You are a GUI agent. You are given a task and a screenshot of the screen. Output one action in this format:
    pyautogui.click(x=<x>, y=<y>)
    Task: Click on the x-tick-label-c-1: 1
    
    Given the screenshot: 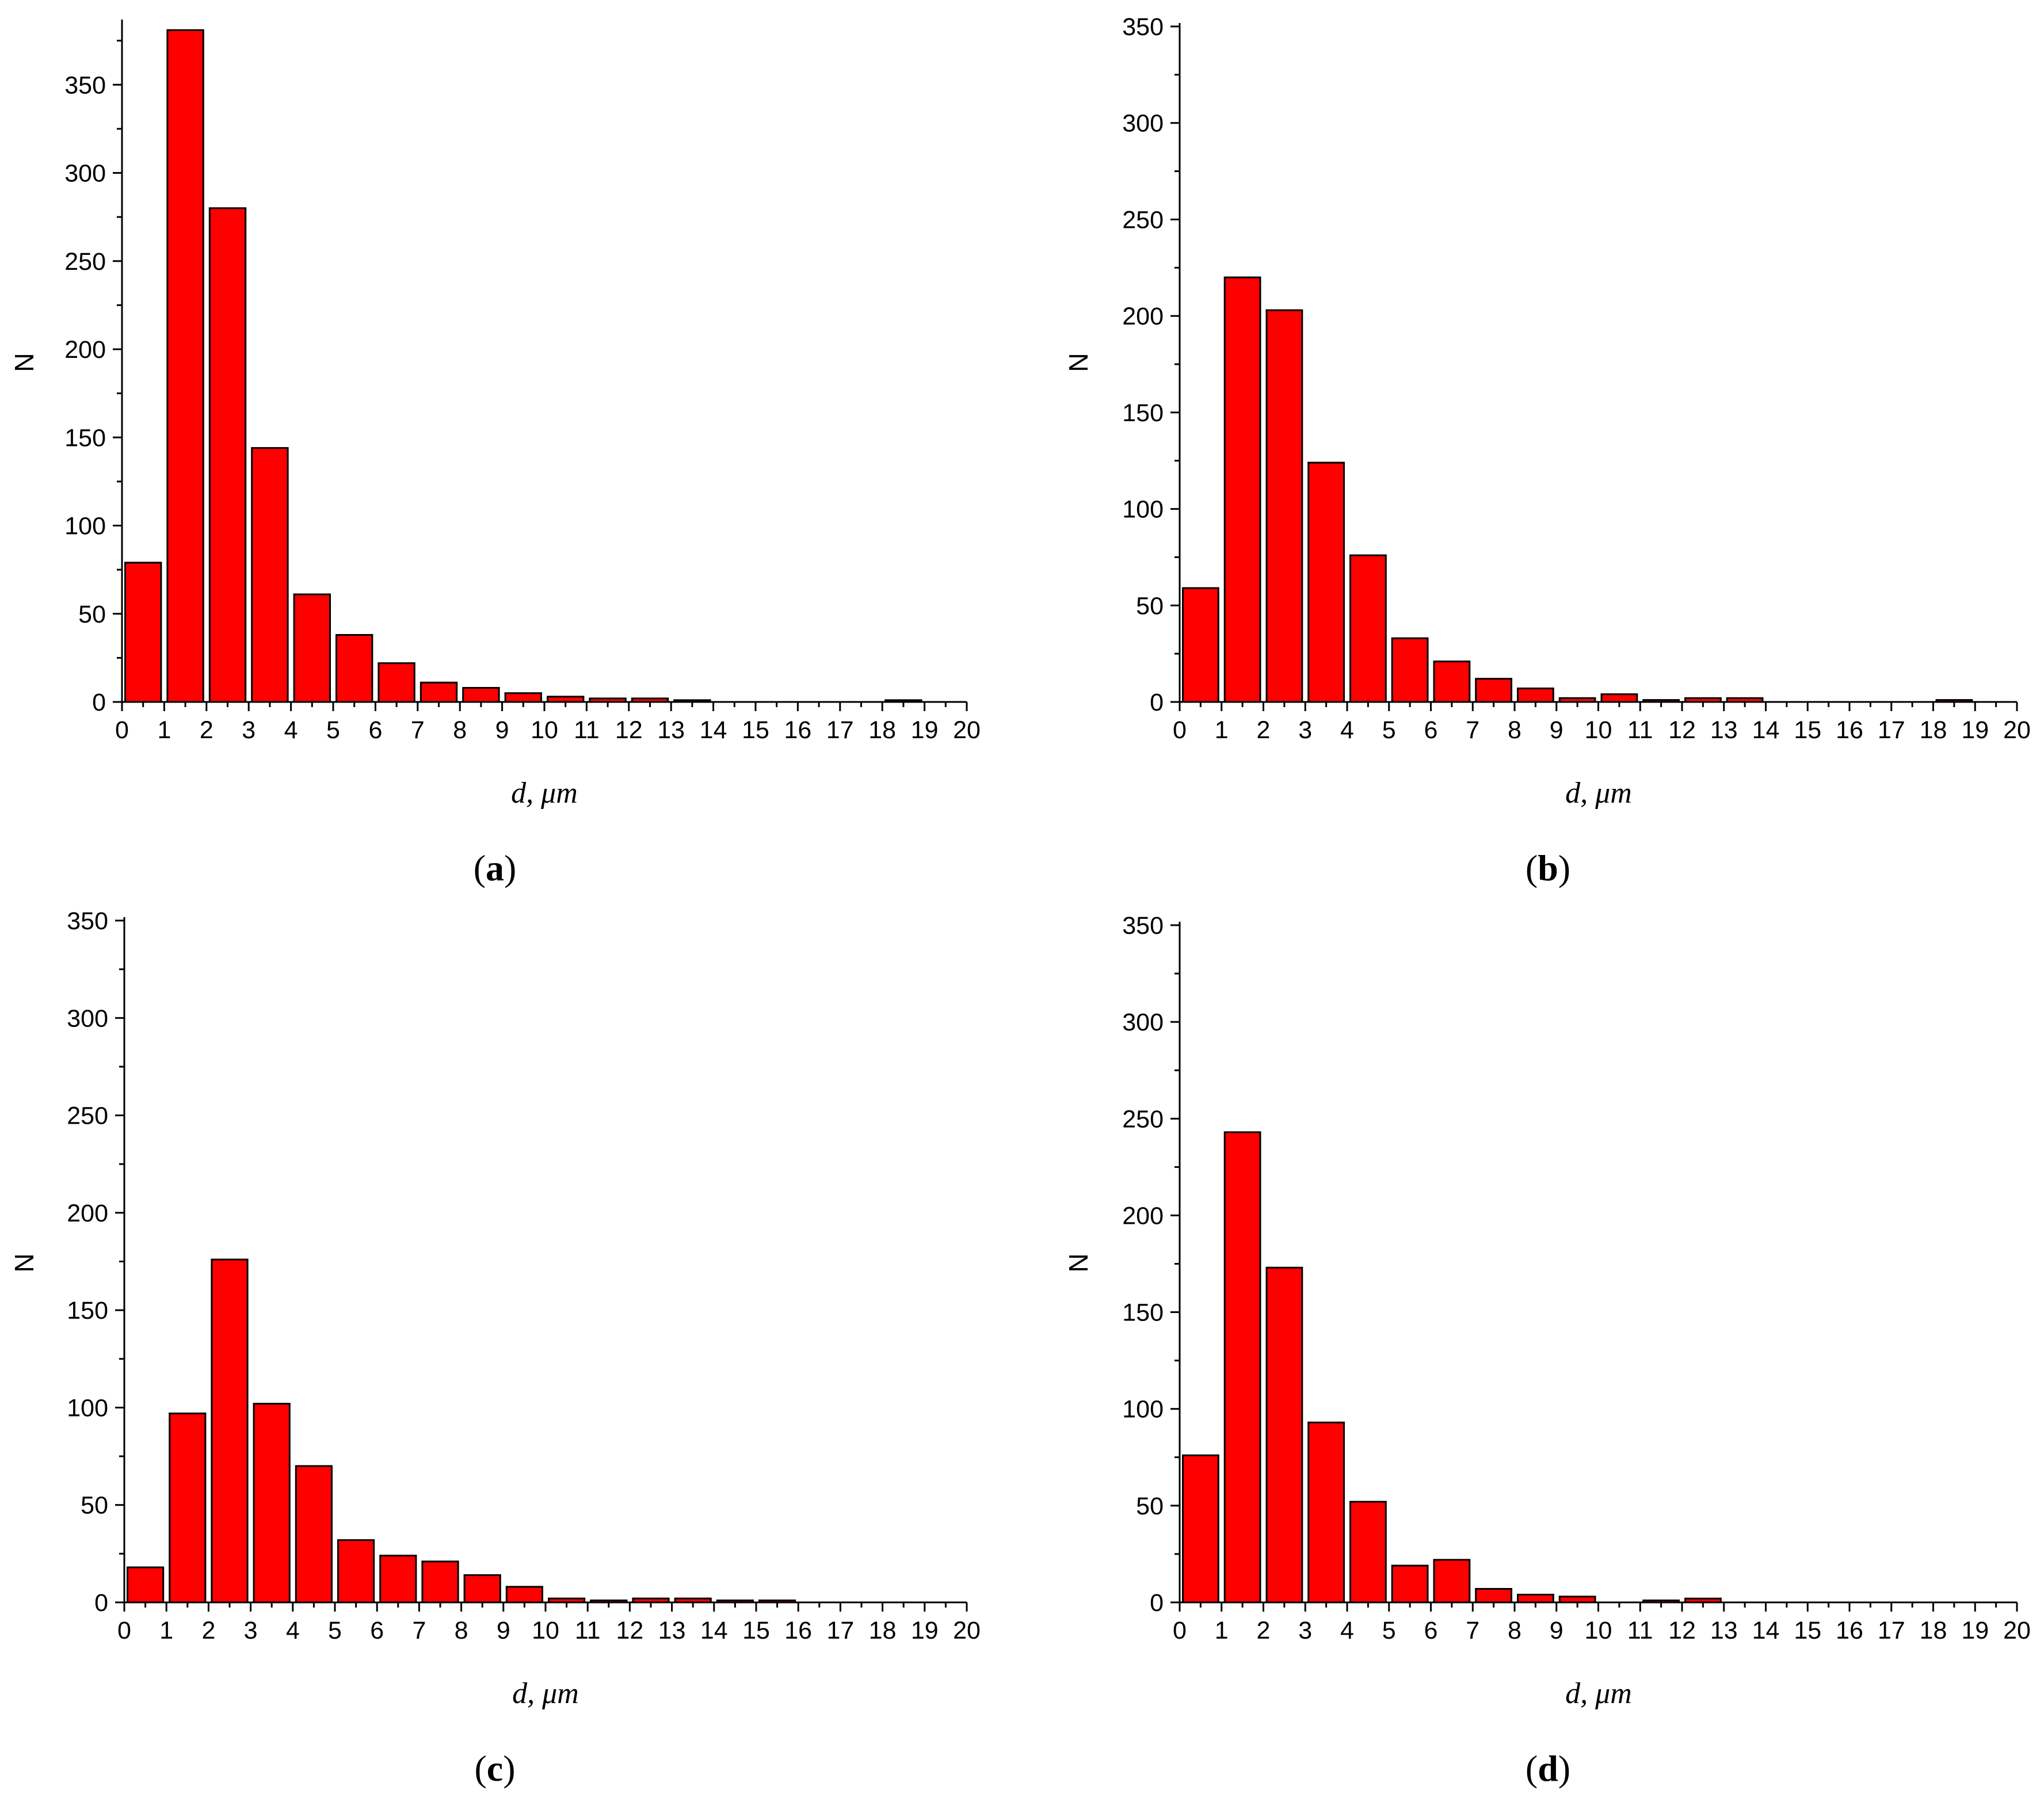 What is the action you would take?
    pyautogui.click(x=166, y=1630)
    